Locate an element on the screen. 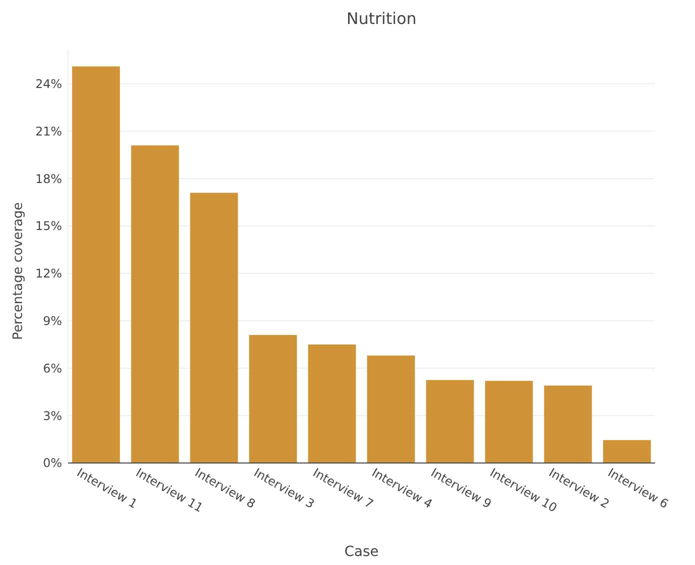 The width and height of the screenshot is (695, 565). y-tick-label: 6% is located at coordinates (52, 368).